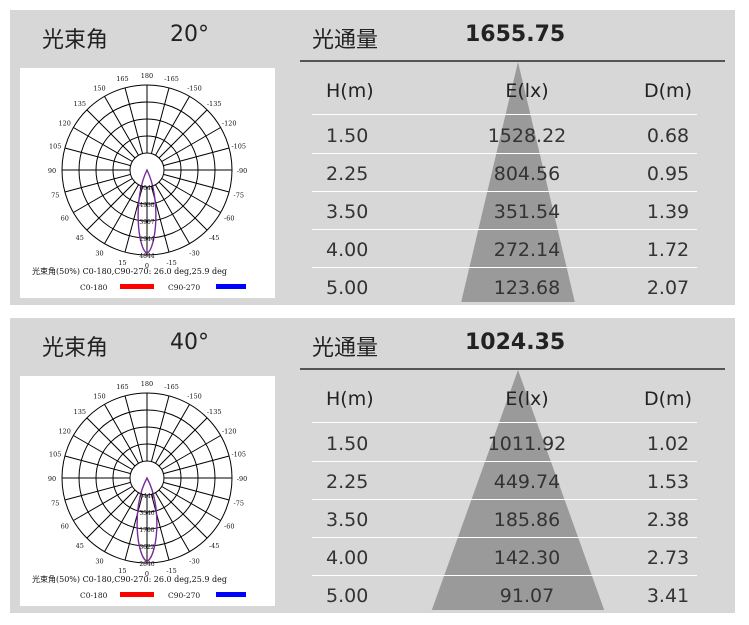 The width and height of the screenshot is (749, 625). Describe the element at coordinates (194, 561) in the screenshot. I see `angle-label: -30` at that location.